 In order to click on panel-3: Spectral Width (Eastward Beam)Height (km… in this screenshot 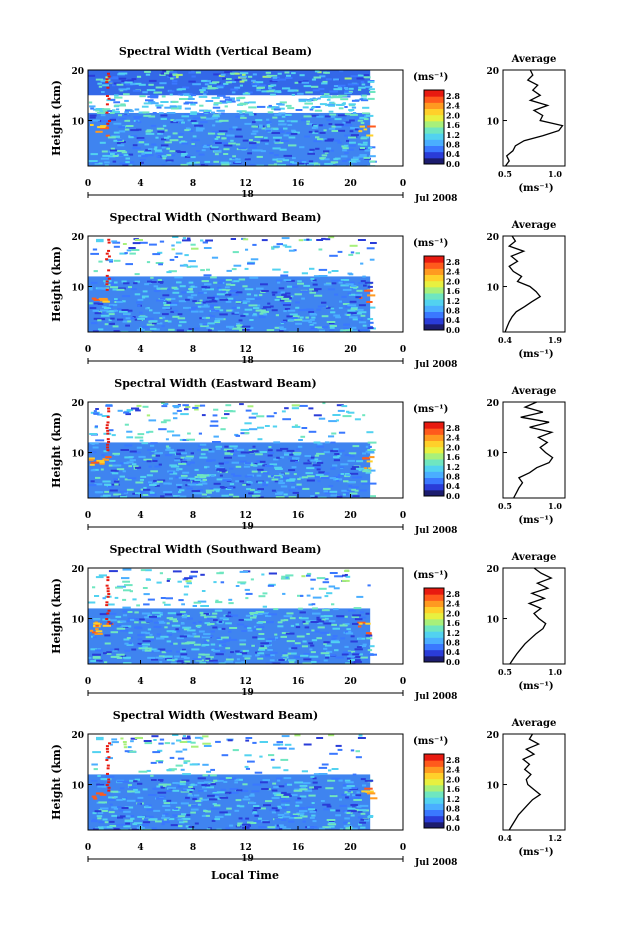, I will do `click(308, 456)`.